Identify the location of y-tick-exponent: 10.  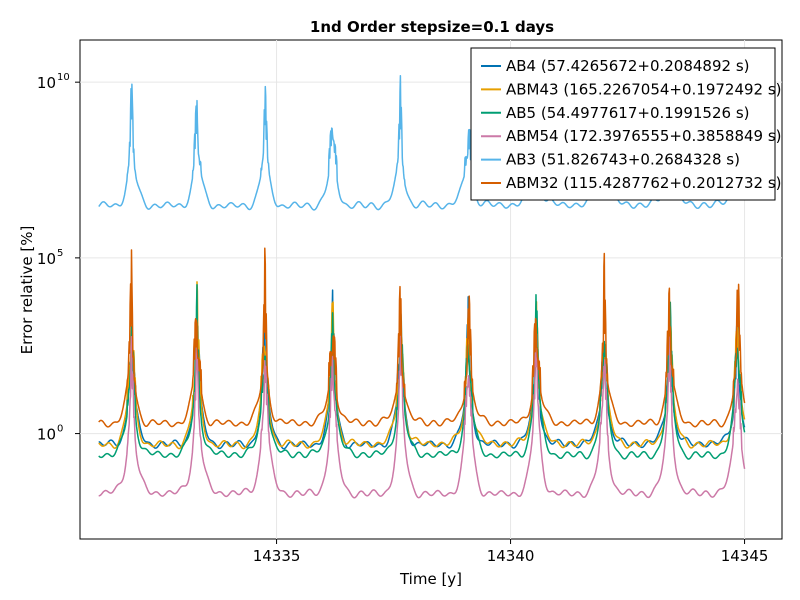
(63, 77).